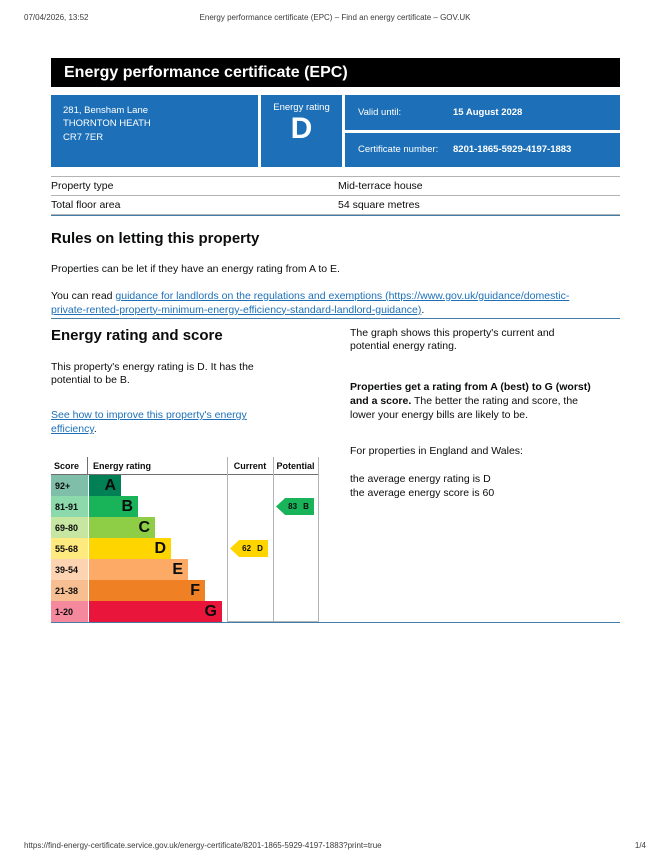 The width and height of the screenshot is (670, 865). Describe the element at coordinates (69, 486) in the screenshot. I see `band-score-range: 92+` at that location.